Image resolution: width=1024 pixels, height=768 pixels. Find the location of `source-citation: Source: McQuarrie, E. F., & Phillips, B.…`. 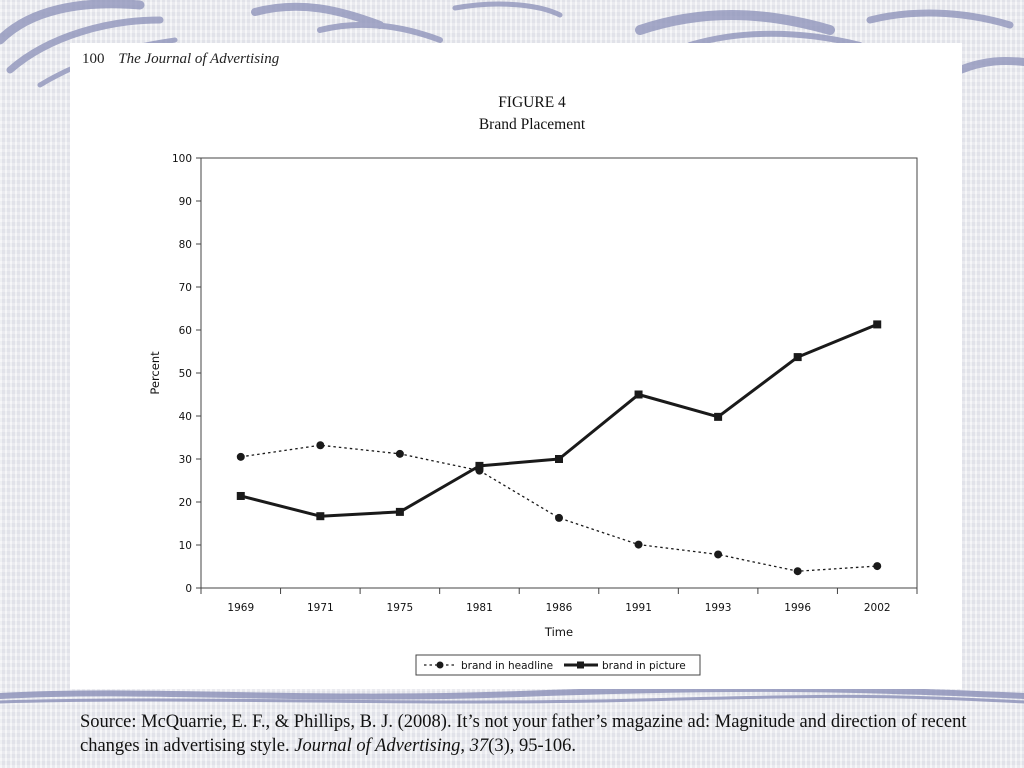

source-citation: Source: McQuarrie, E. F., & Phillips, B.… is located at coordinates (540, 734).